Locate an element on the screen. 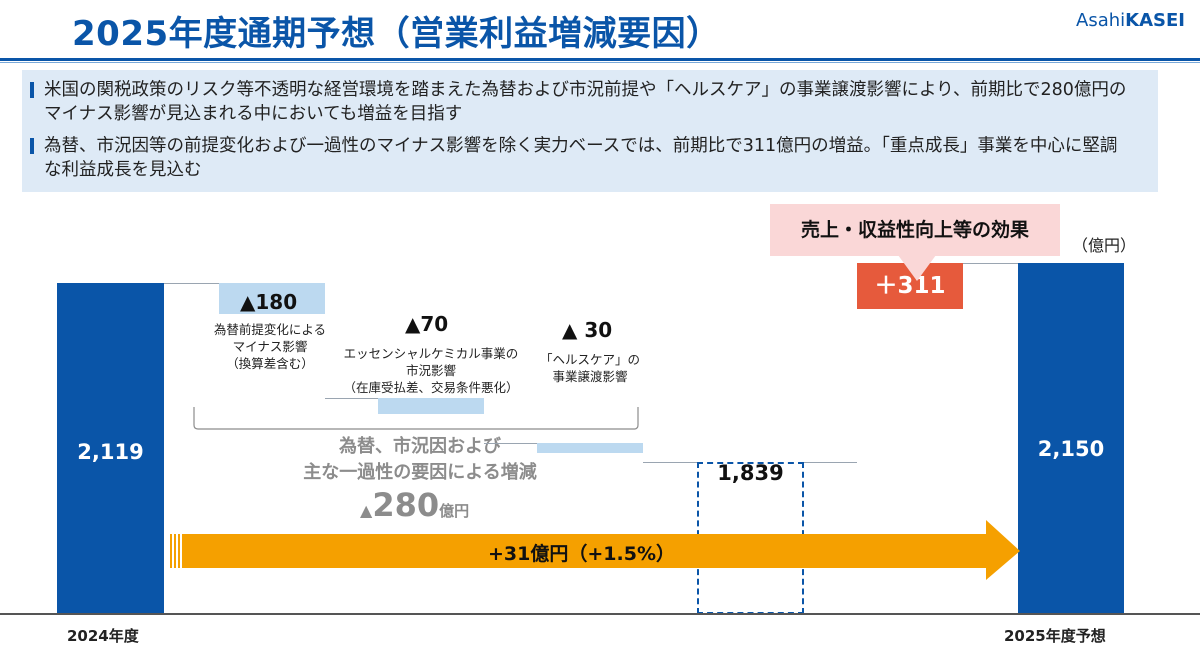 The image size is (1200, 647). neg-desc-fx: 為替前提変化による マイナス影響 （換算差含む） is located at coordinates (270, 346).